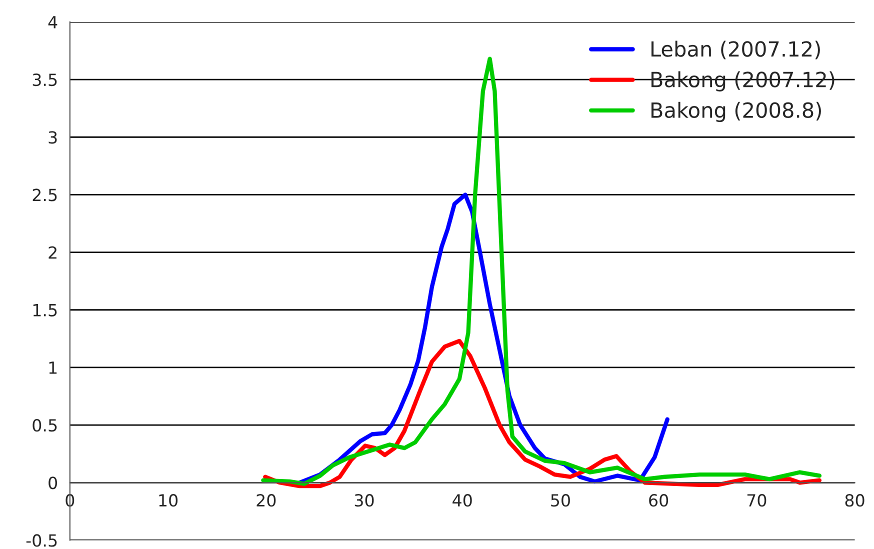 This screenshot has height=549, width=874. What do you see at coordinates (266, 500) in the screenshot?
I see `x-tick-label: 20` at bounding box center [266, 500].